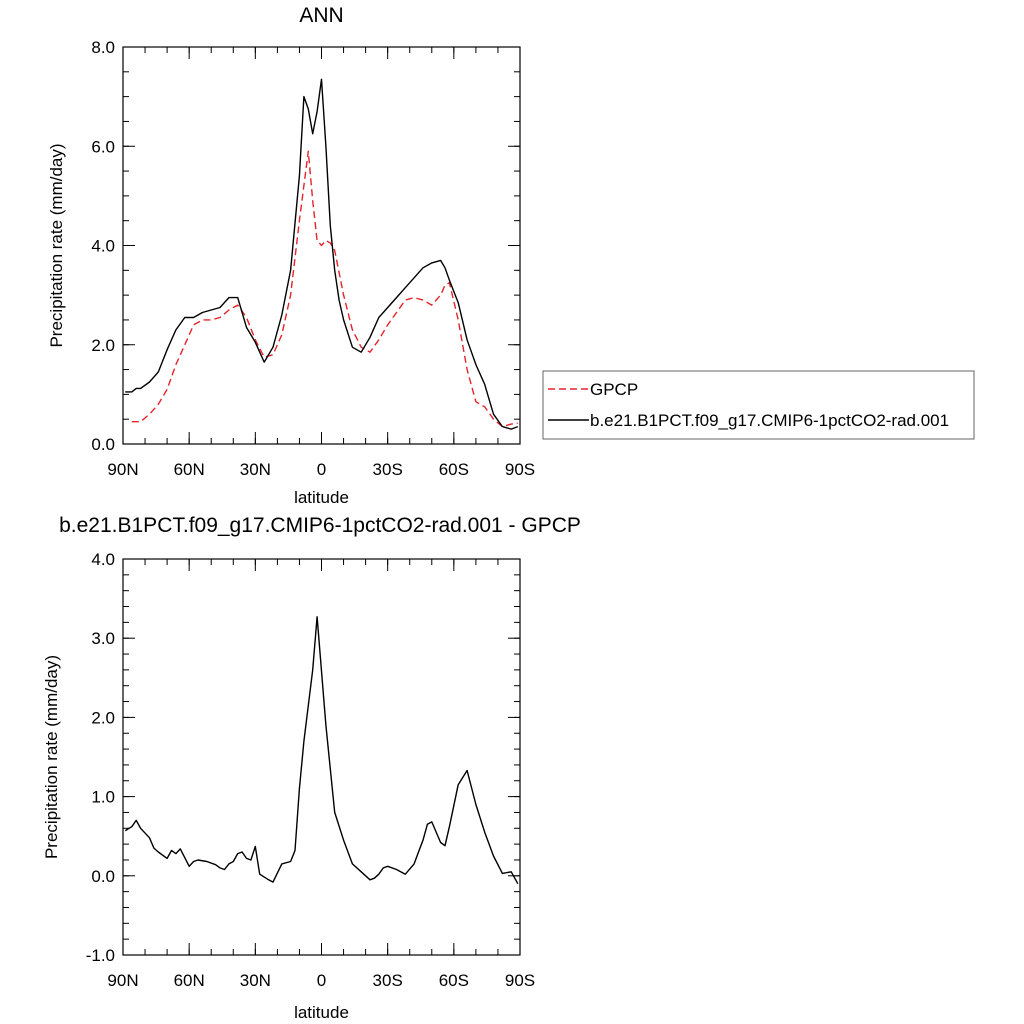 The height and width of the screenshot is (1024, 1024). What do you see at coordinates (614, 389) in the screenshot?
I see `legend-label-1: GPCP` at bounding box center [614, 389].